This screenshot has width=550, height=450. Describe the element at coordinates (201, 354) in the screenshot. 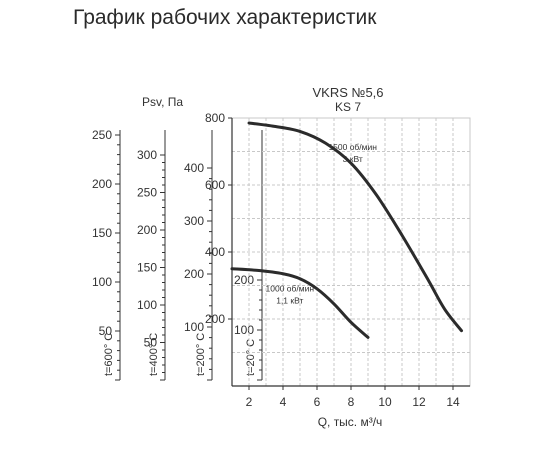

I see `pressure-scale-label: t=200° C` at that location.